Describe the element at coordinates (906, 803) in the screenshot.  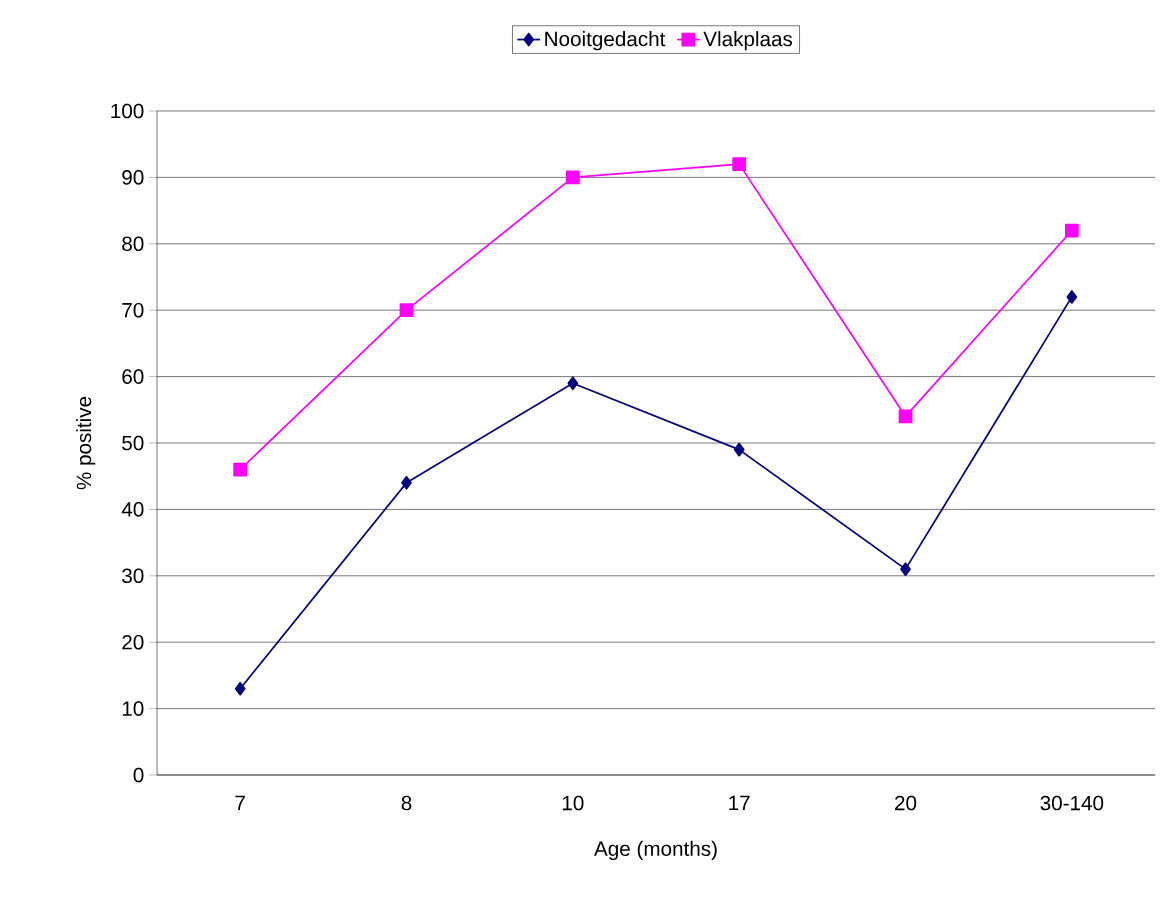
I see `x-tick-label: 20` at that location.